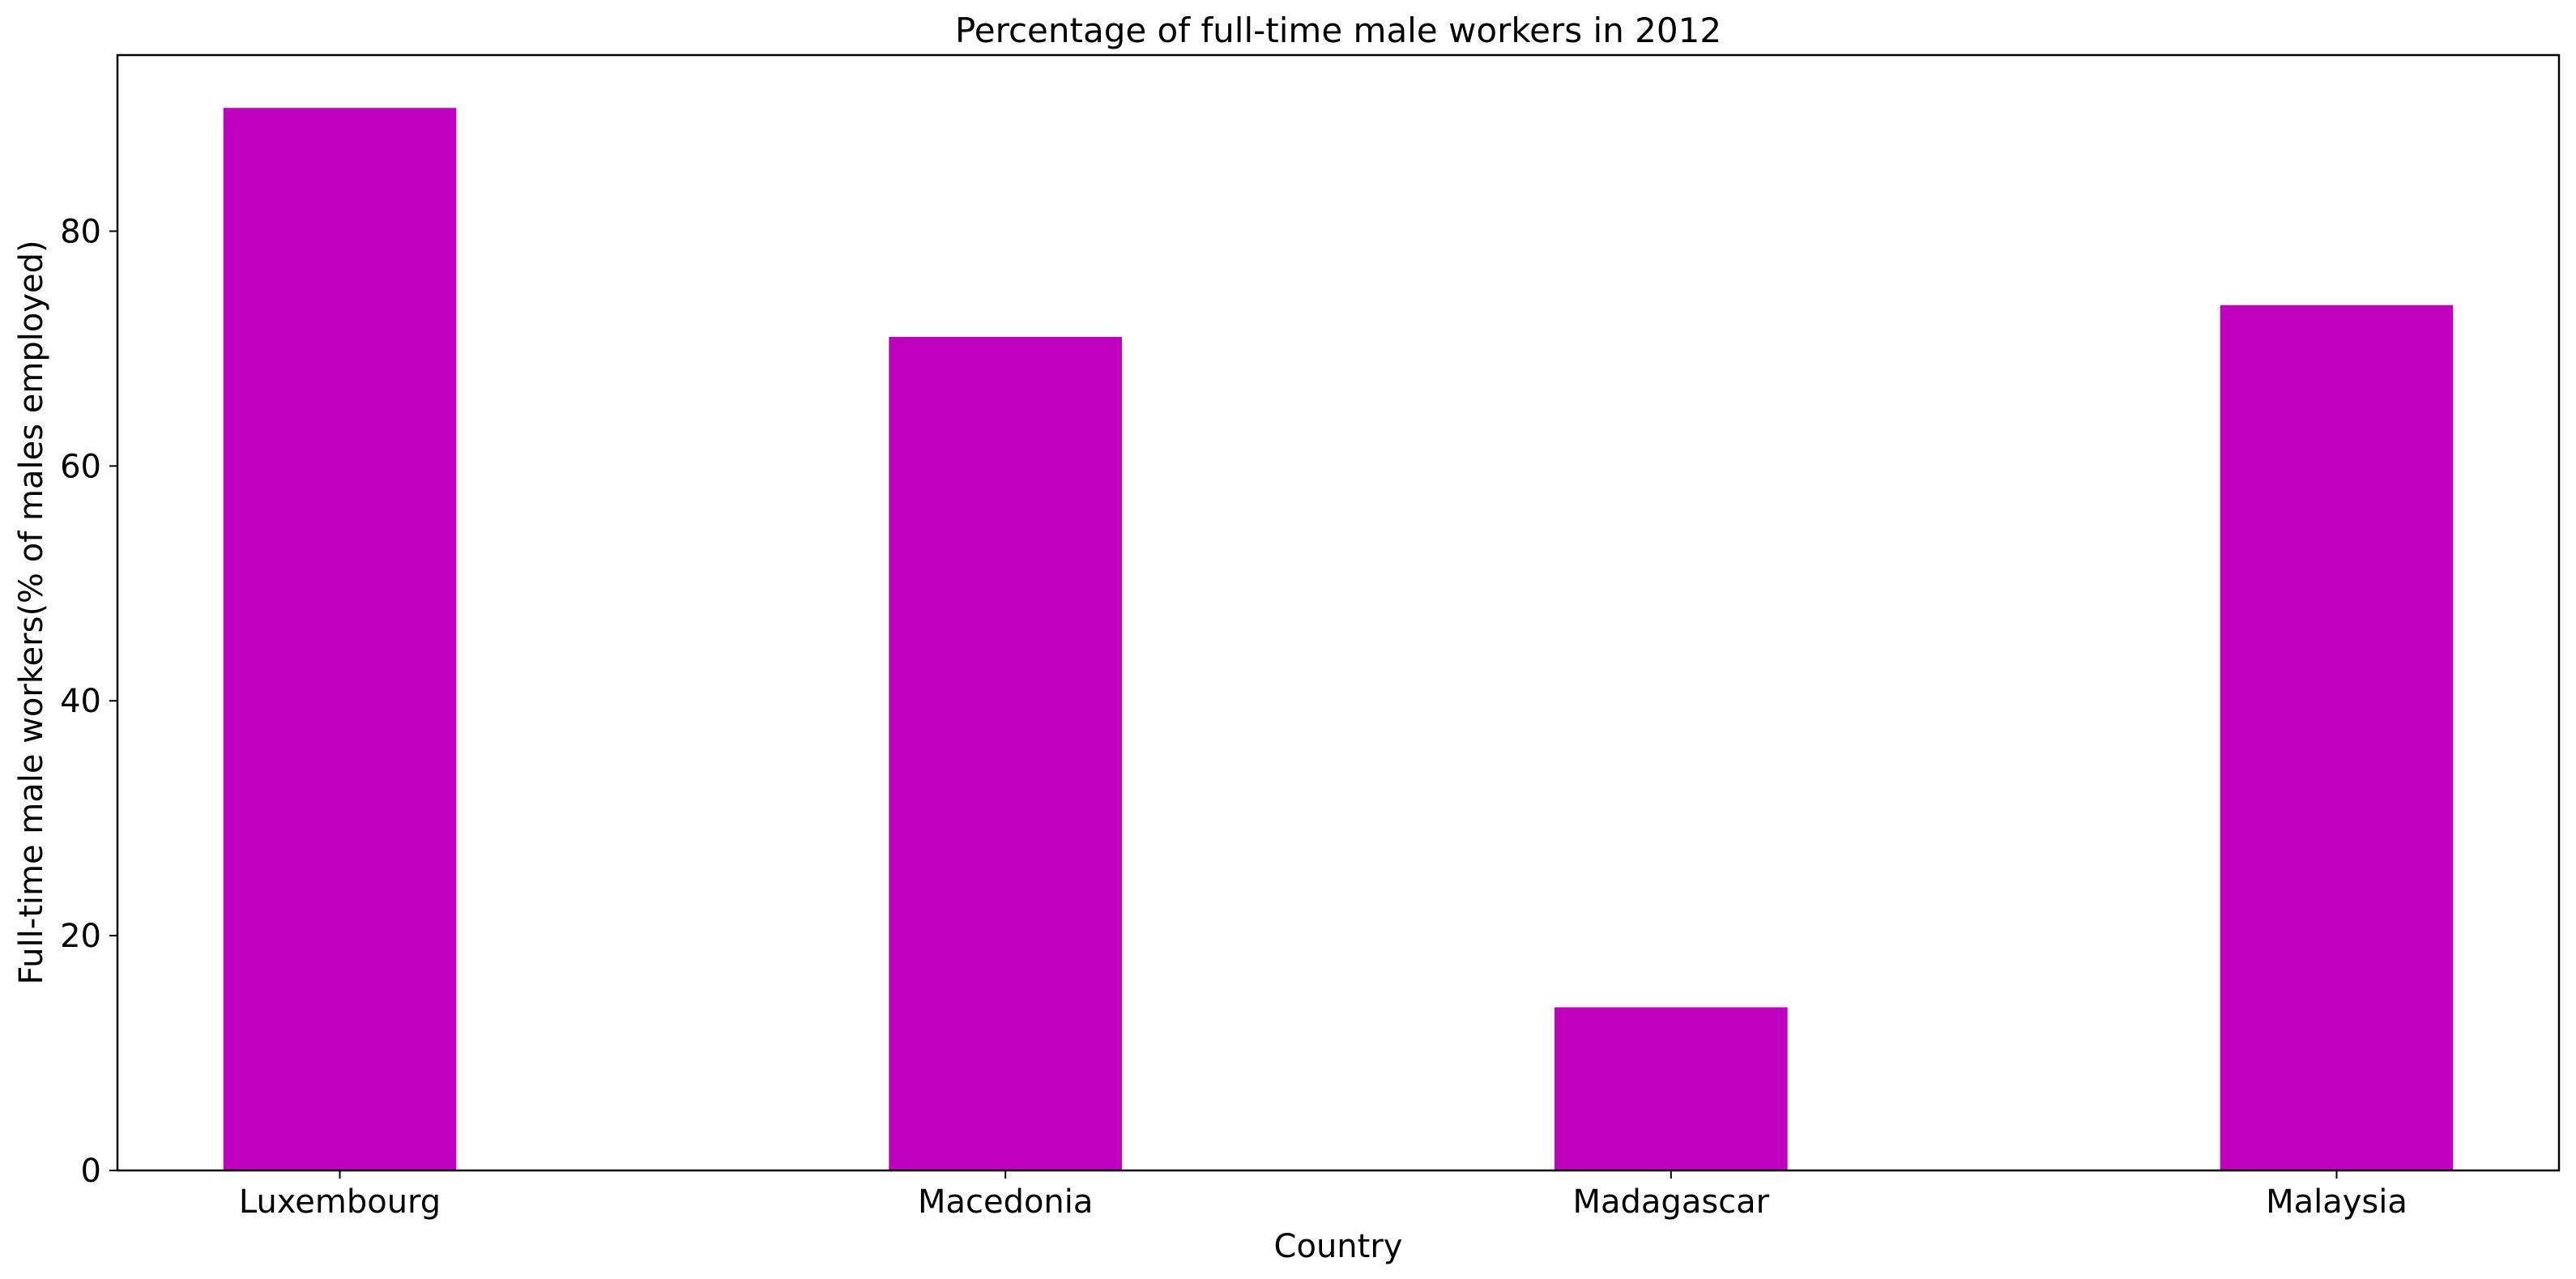 This screenshot has width=2576, height=1279. I want to click on x-tick-label: Malaysia, so click(2337, 1202).